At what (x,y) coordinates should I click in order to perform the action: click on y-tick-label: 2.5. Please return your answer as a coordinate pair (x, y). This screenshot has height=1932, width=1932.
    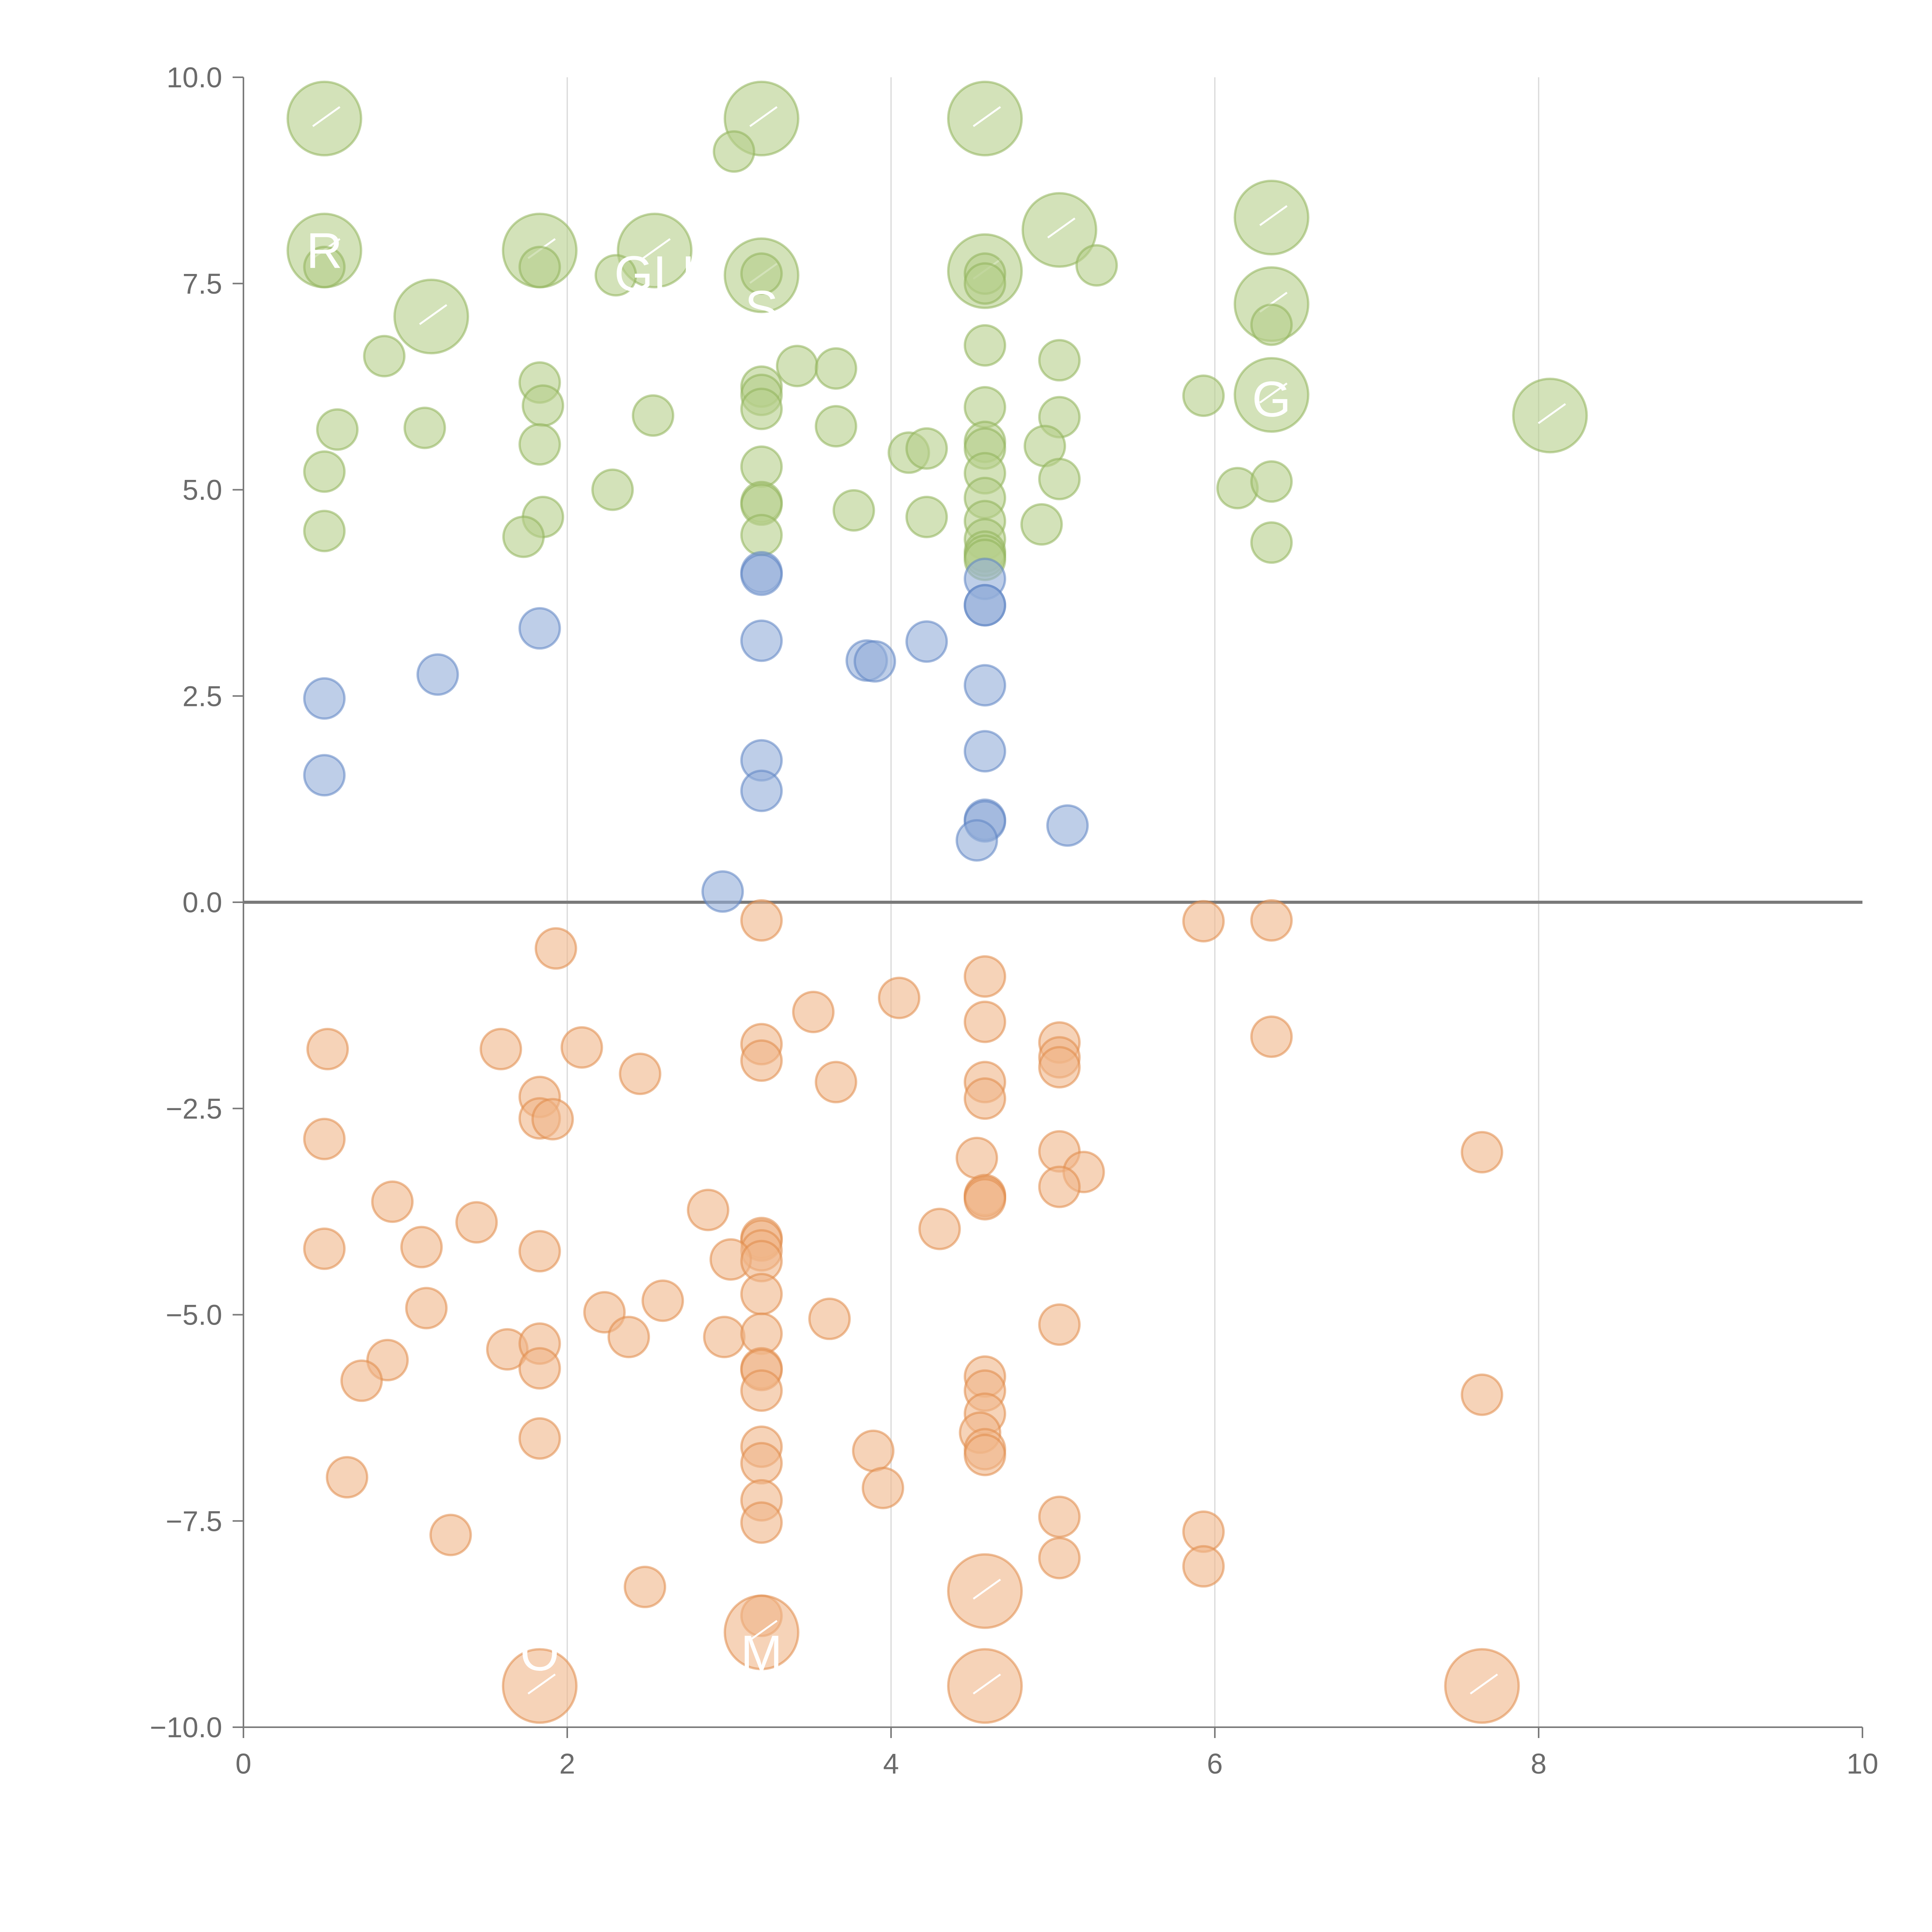
    Looking at the image, I should click on (202, 696).